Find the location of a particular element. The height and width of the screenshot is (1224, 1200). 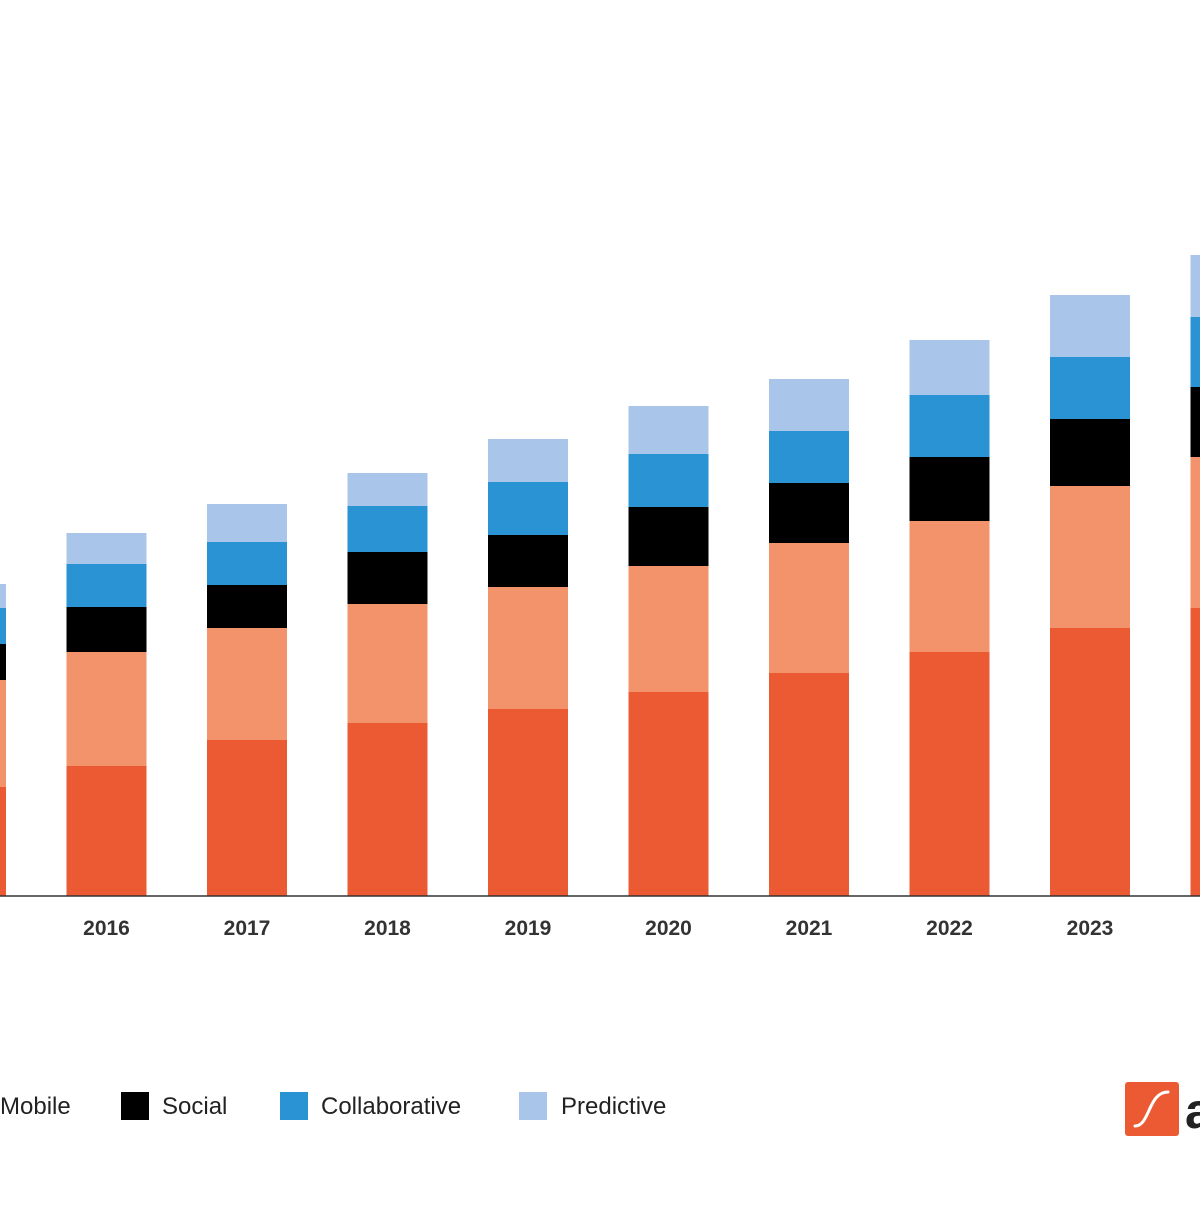

bar-segment-2022-social is located at coordinates (950, 489).